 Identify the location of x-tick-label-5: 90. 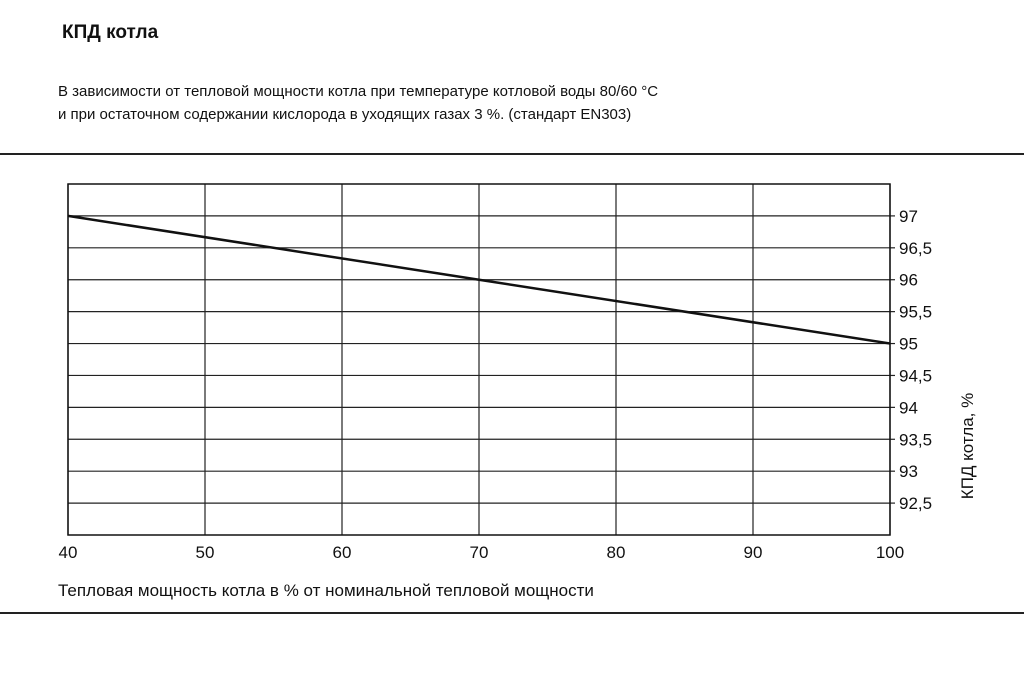
(753, 552).